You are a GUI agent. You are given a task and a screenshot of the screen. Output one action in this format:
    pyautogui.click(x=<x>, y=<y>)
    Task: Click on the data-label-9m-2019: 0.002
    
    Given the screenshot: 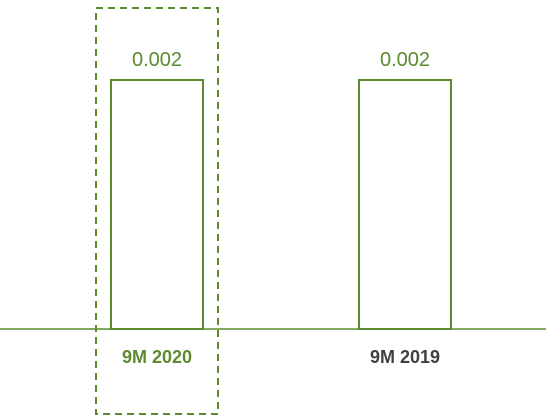 What is the action you would take?
    pyautogui.click(x=405, y=60)
    